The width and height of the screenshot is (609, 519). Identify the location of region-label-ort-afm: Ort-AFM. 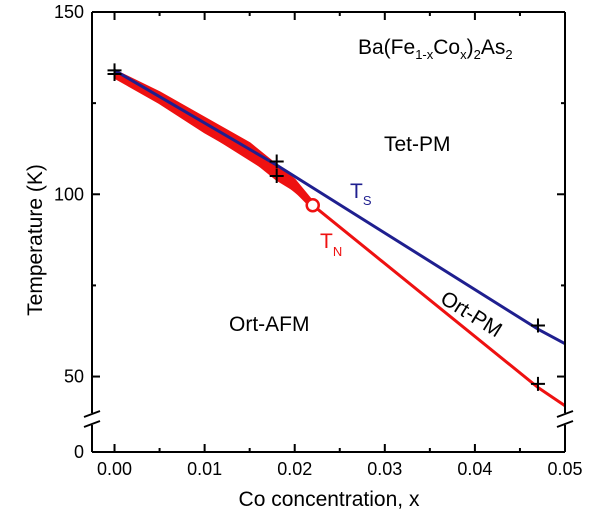
(269, 324).